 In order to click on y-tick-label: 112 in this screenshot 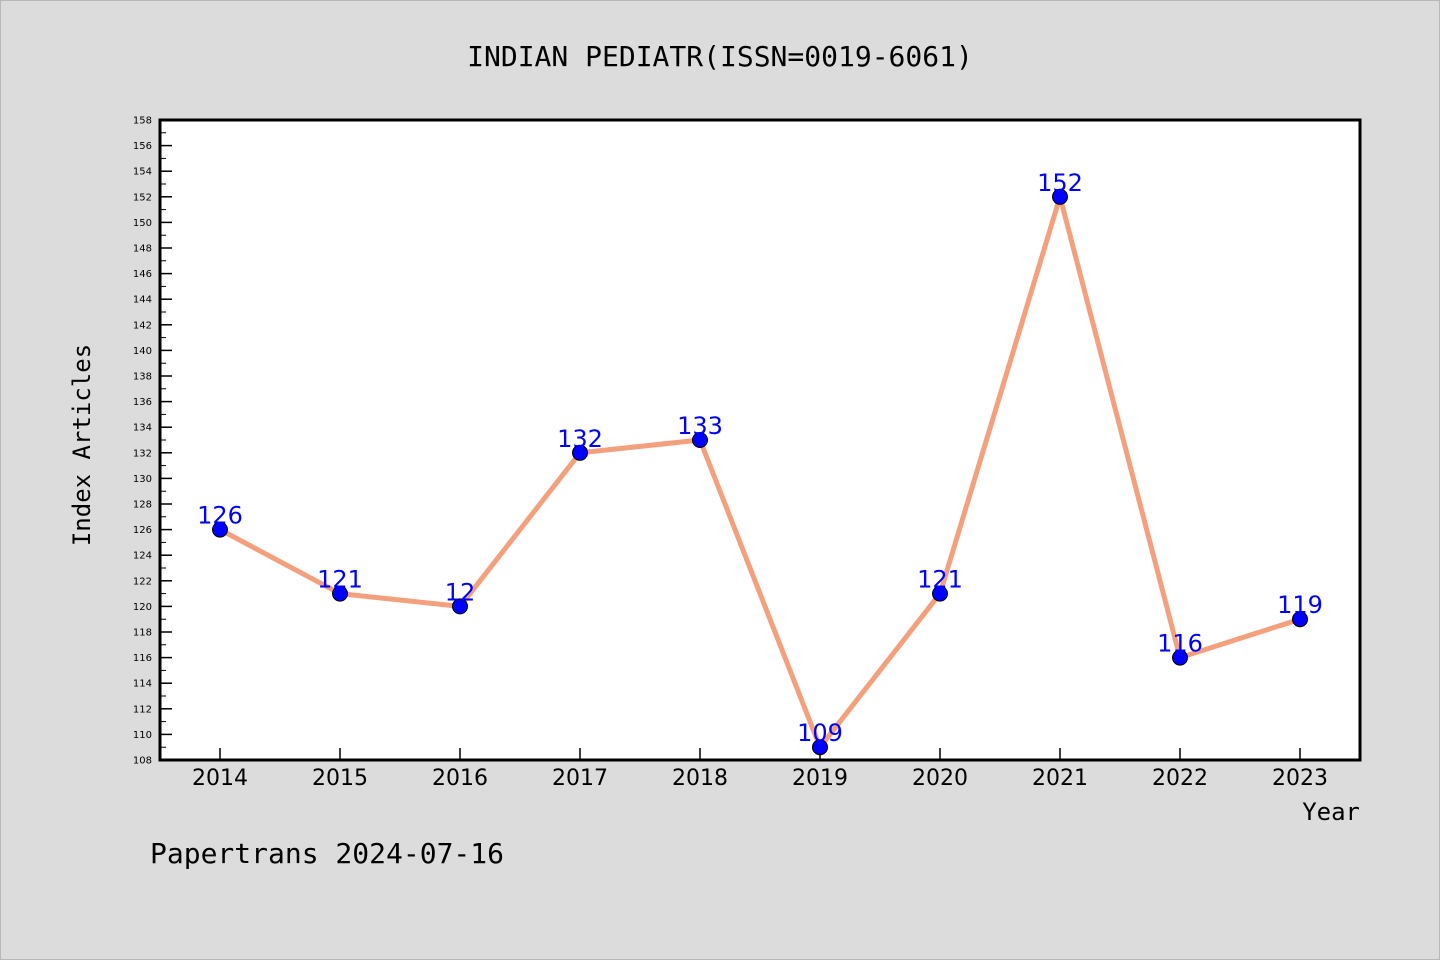, I will do `click(142, 709)`.